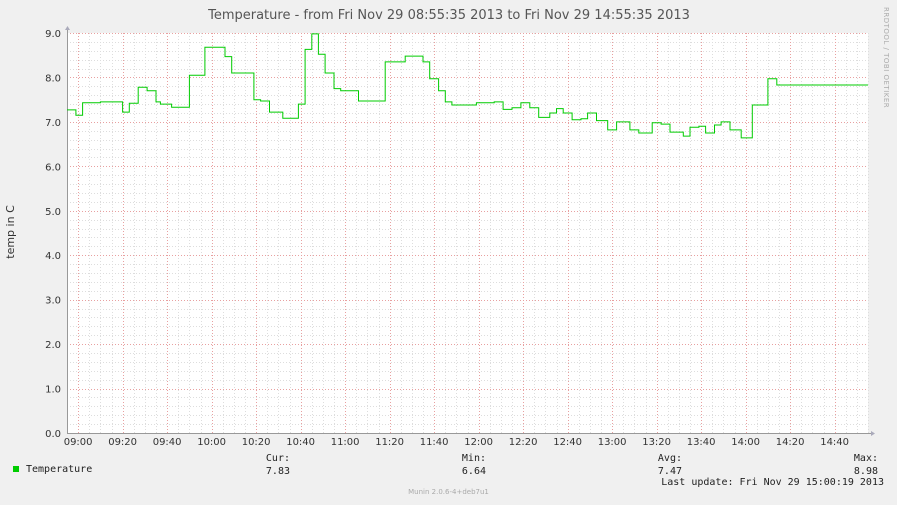 The image size is (897, 505). I want to click on stat-avg: Avg: 7.47, so click(657, 465).